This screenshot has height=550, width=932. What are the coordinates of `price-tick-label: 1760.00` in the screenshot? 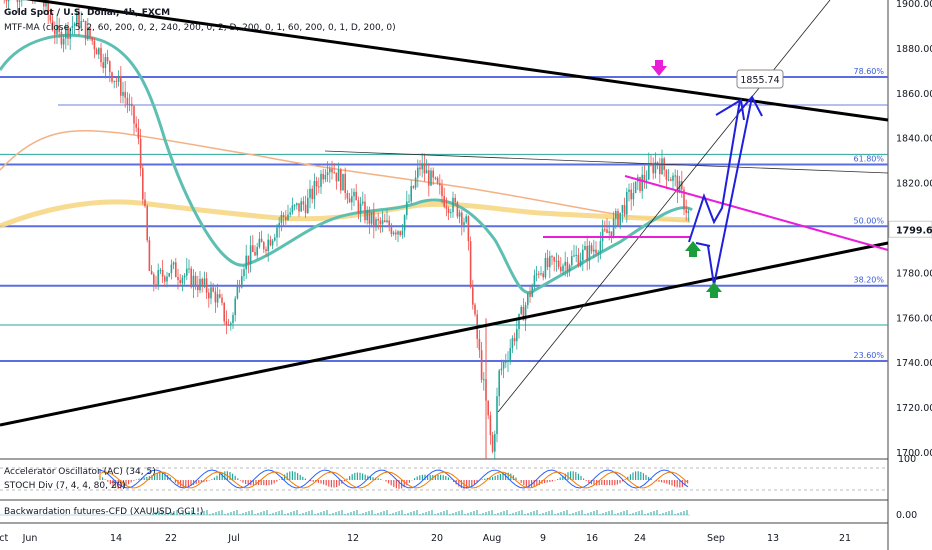 It's located at (914, 318).